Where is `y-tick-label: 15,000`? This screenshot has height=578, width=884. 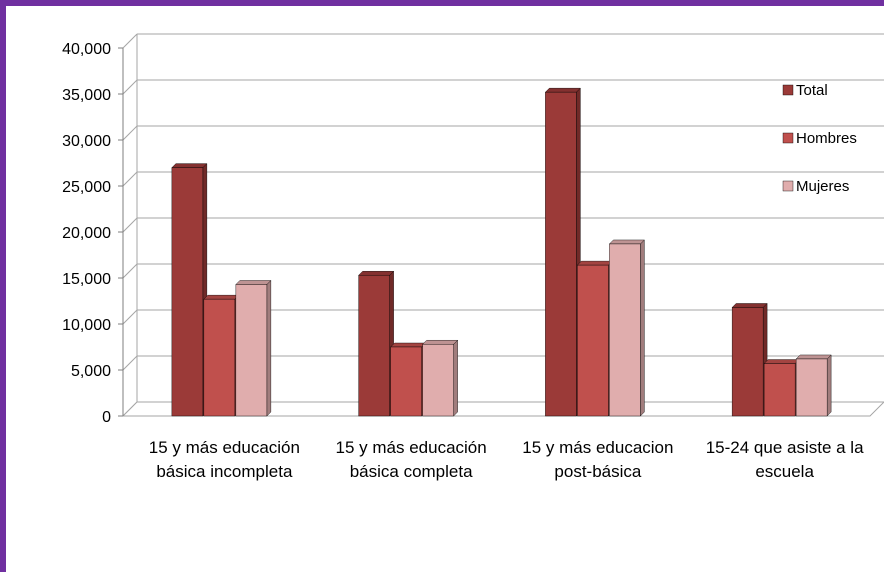 y-tick-label: 15,000 is located at coordinates (86, 279).